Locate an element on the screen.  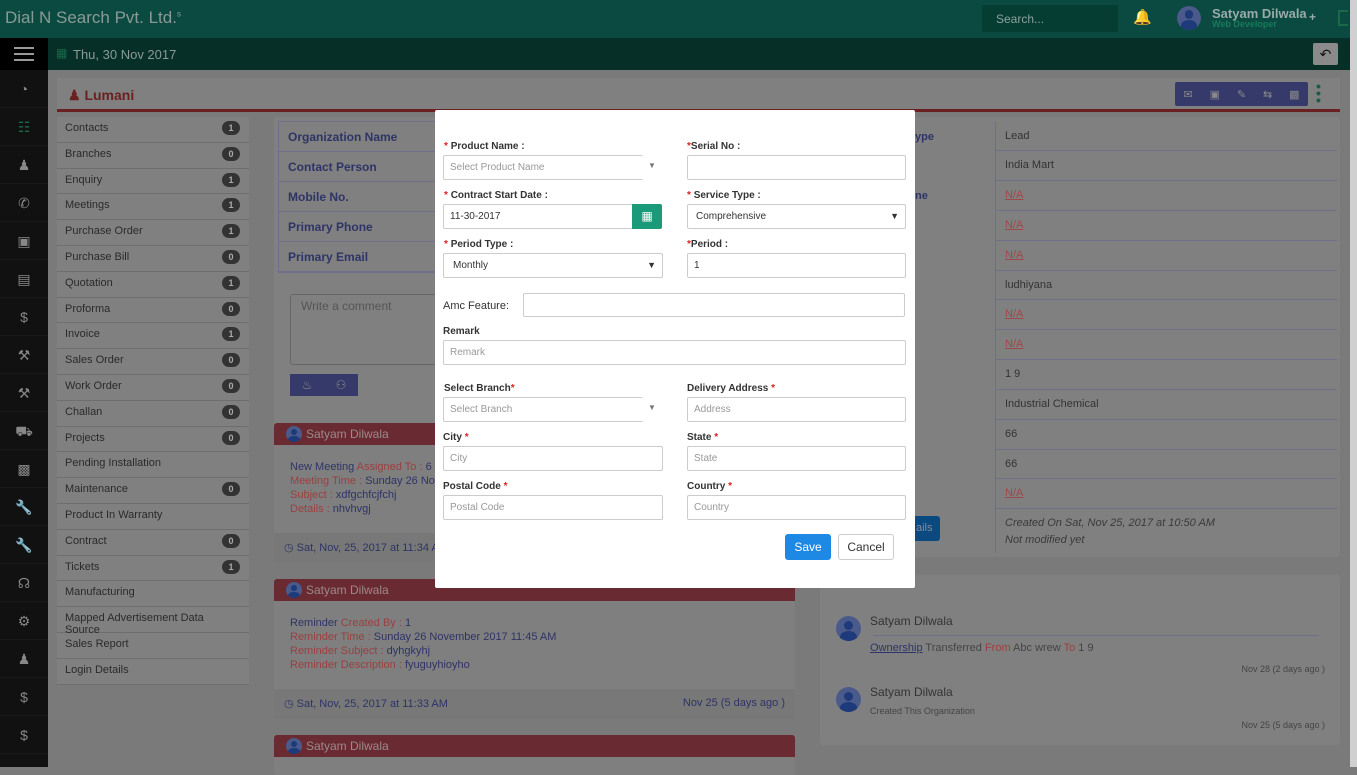
branch-select: Select Branch is located at coordinates (543, 409).